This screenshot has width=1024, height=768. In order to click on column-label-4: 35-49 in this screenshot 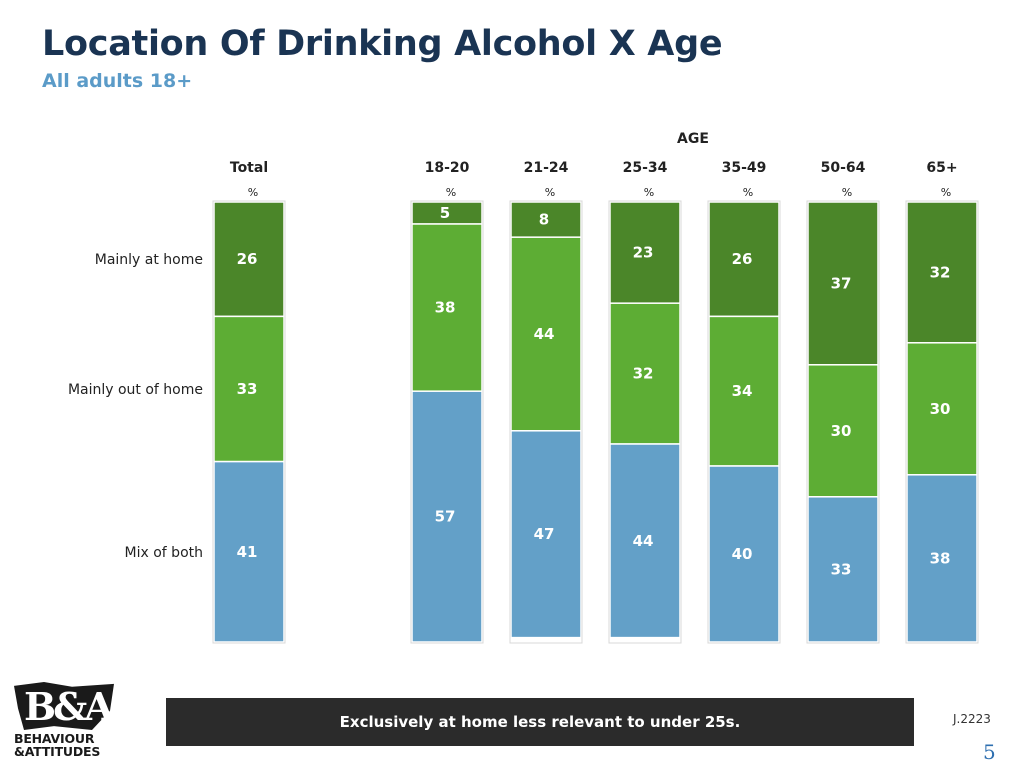, I will do `click(744, 168)`.